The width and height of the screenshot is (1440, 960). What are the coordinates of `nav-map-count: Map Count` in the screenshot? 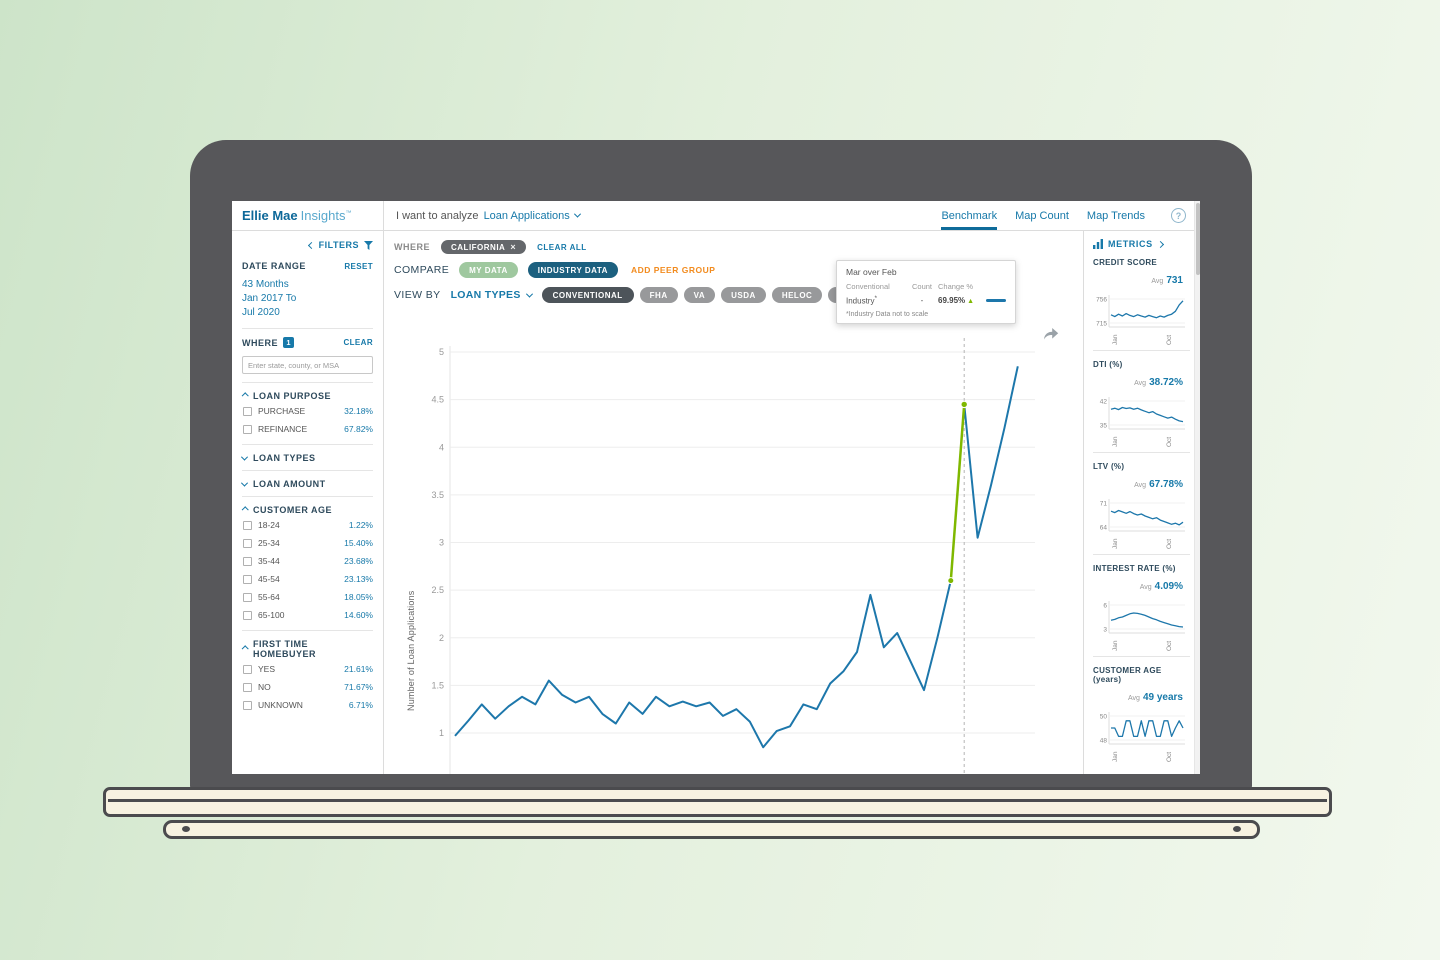 It's located at (1042, 215).